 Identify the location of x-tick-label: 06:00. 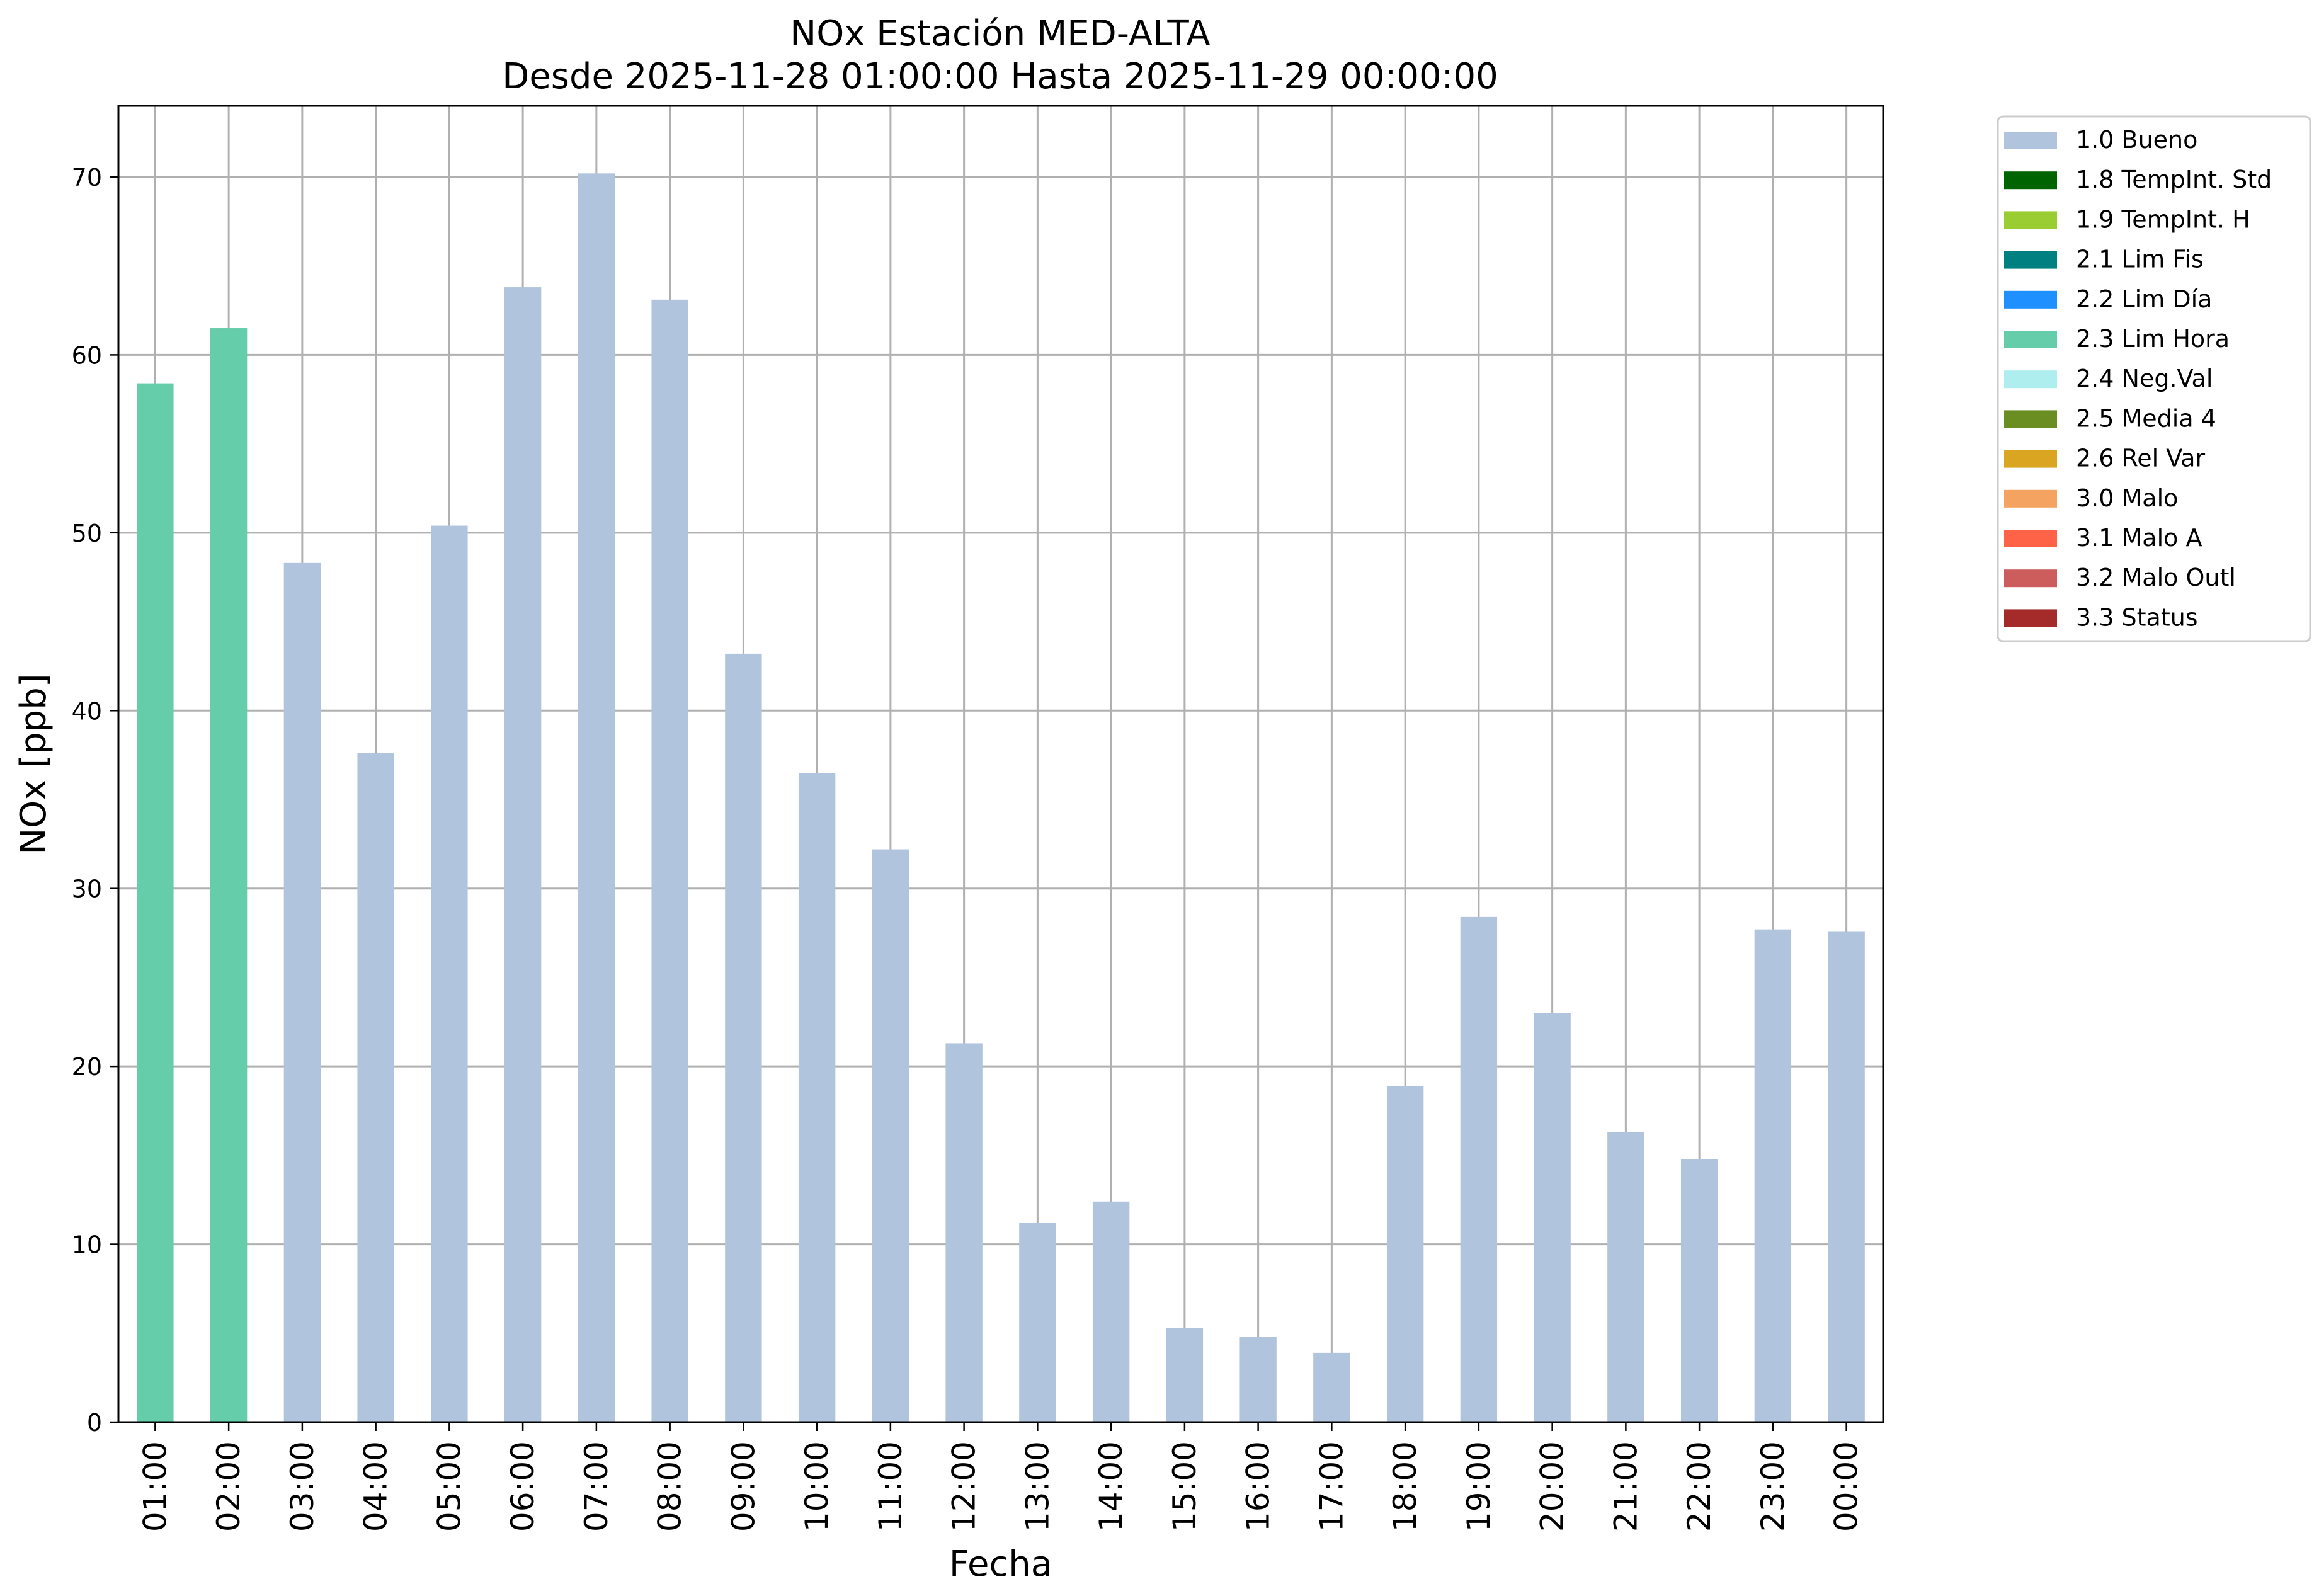
(522, 1486).